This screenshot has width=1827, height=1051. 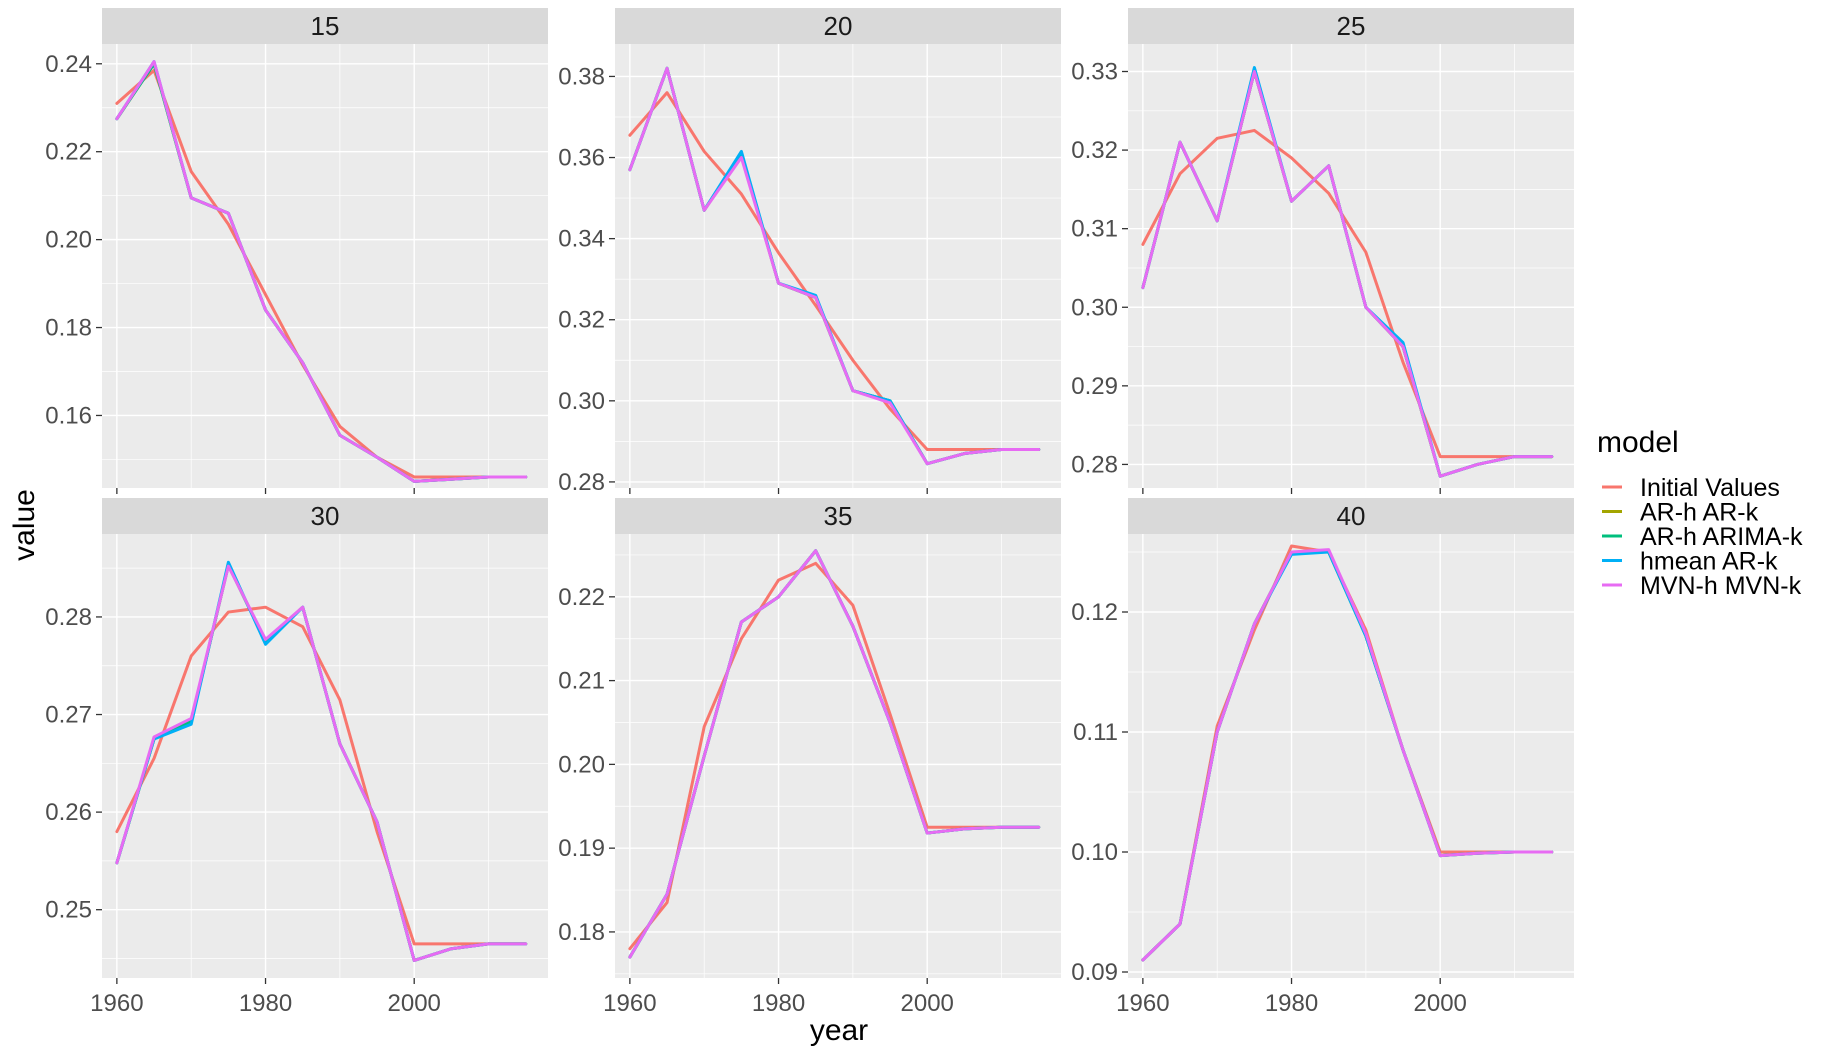 What do you see at coordinates (1094, 72) in the screenshot?
I see `y-tick-label: 0.33` at bounding box center [1094, 72].